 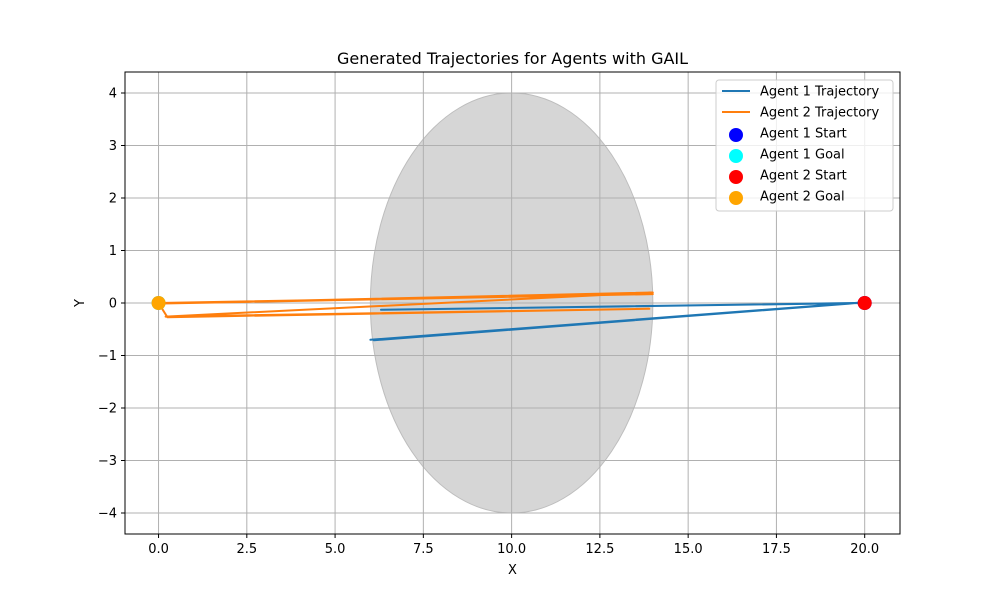 I want to click on y-tick-label: 1, so click(x=113, y=251).